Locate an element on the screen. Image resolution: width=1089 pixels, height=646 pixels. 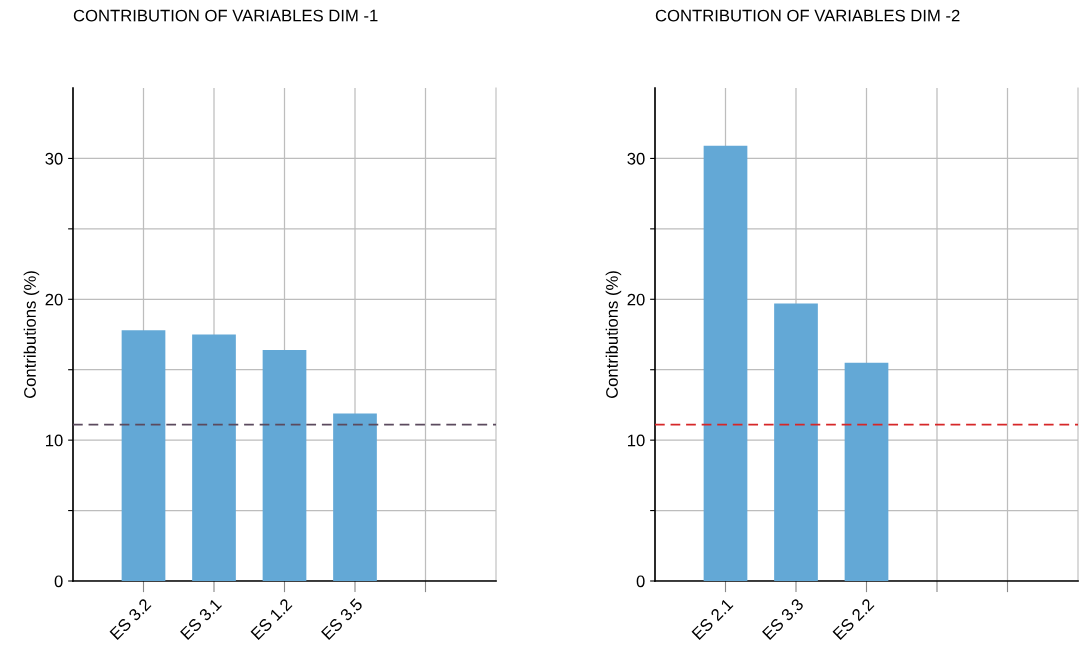
x-tick-label: ES 3.3 is located at coordinates (783, 619).